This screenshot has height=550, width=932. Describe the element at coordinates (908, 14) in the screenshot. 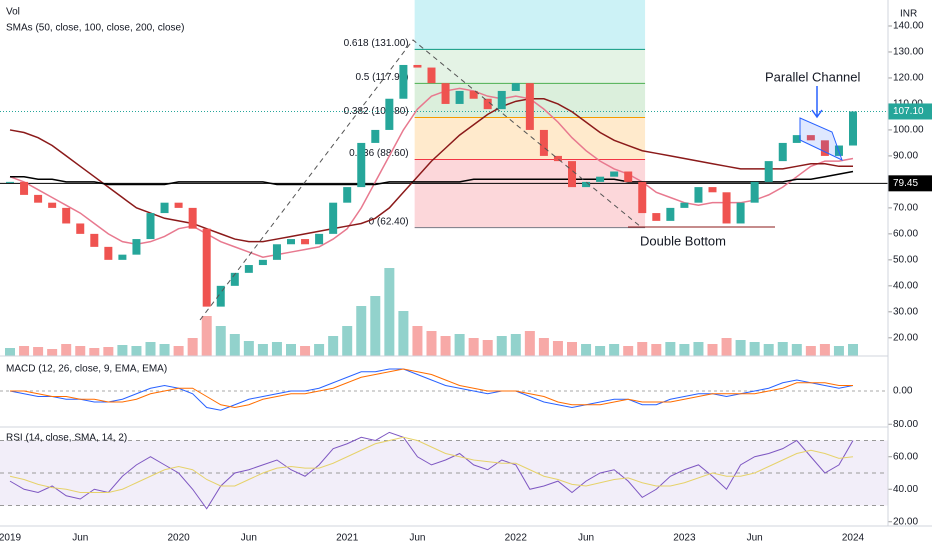

I see `currency: INR` at that location.